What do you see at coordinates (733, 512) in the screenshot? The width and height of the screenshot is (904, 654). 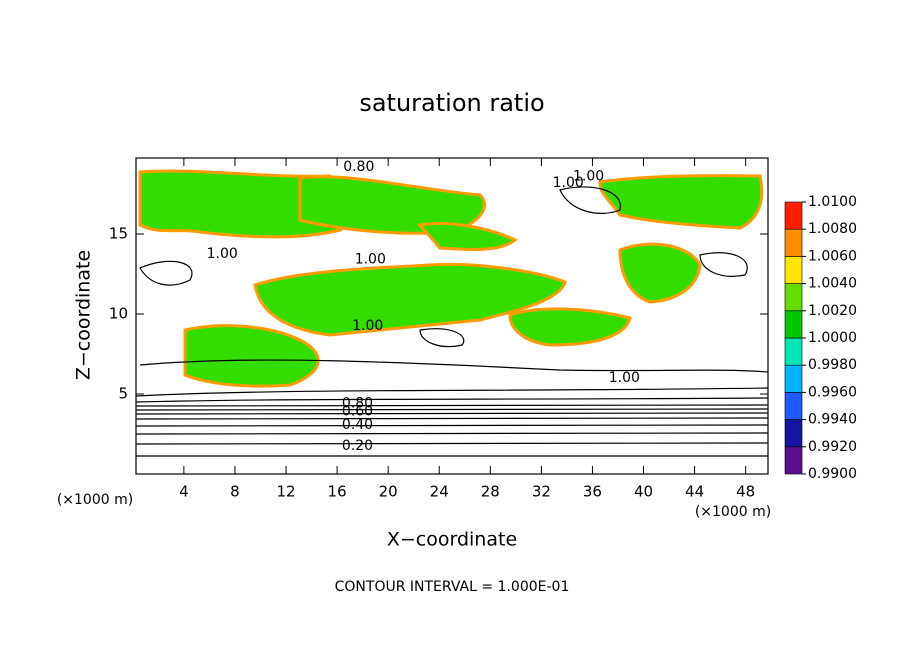 I see `x-axis-unit: (×1000 m)` at bounding box center [733, 512].